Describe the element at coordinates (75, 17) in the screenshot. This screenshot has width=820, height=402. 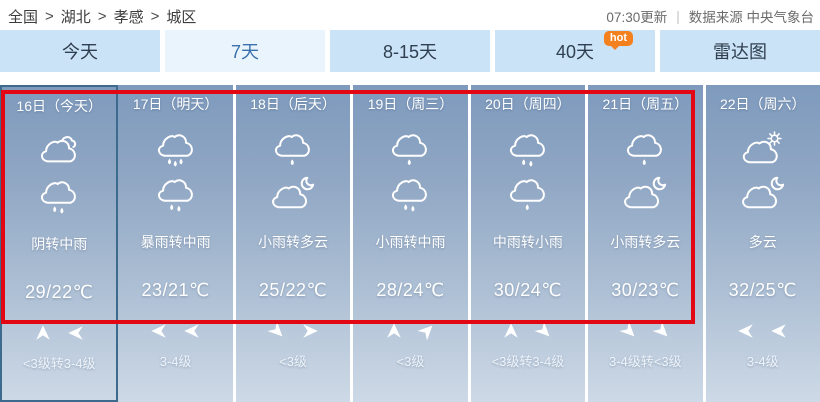
I see `breadcrumb-item-province: 湖北` at that location.